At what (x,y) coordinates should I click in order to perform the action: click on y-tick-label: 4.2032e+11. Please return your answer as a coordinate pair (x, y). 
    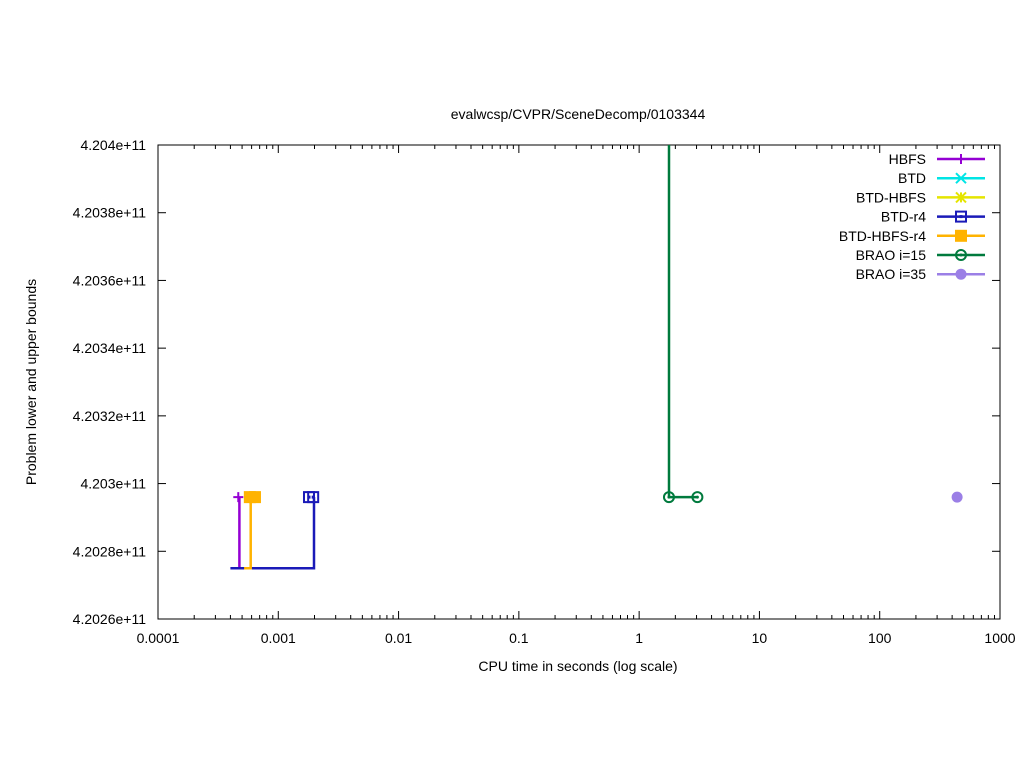
    Looking at the image, I should click on (110, 416).